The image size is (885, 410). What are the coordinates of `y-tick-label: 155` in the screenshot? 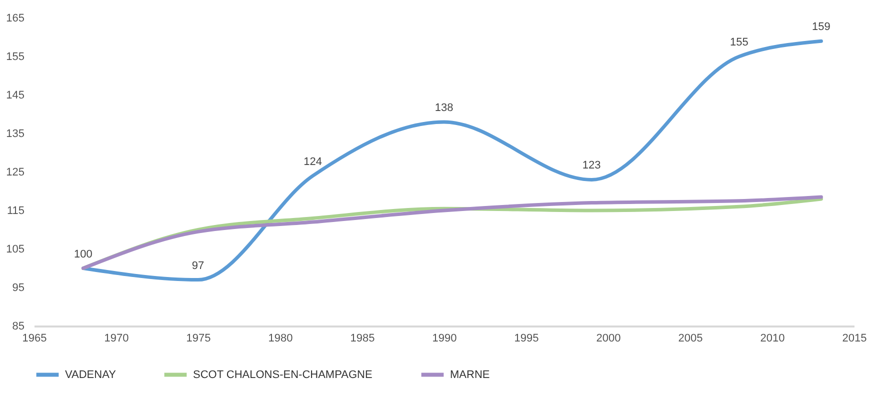 It's located at (15, 57).